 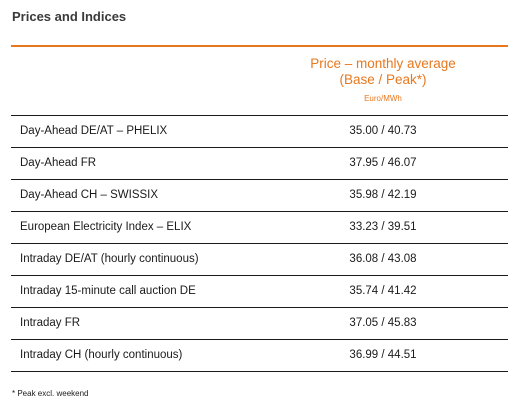 What do you see at coordinates (383, 163) in the screenshot?
I see `row-value: 37.95 / 46.07` at bounding box center [383, 163].